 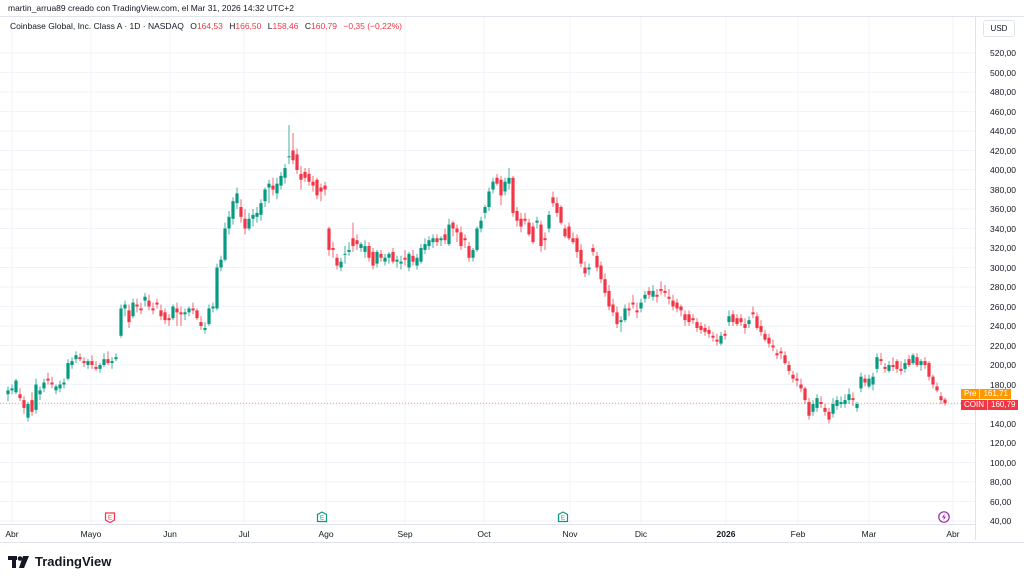 What do you see at coordinates (1003, 111) in the screenshot?
I see `price-tick: 460,00` at bounding box center [1003, 111].